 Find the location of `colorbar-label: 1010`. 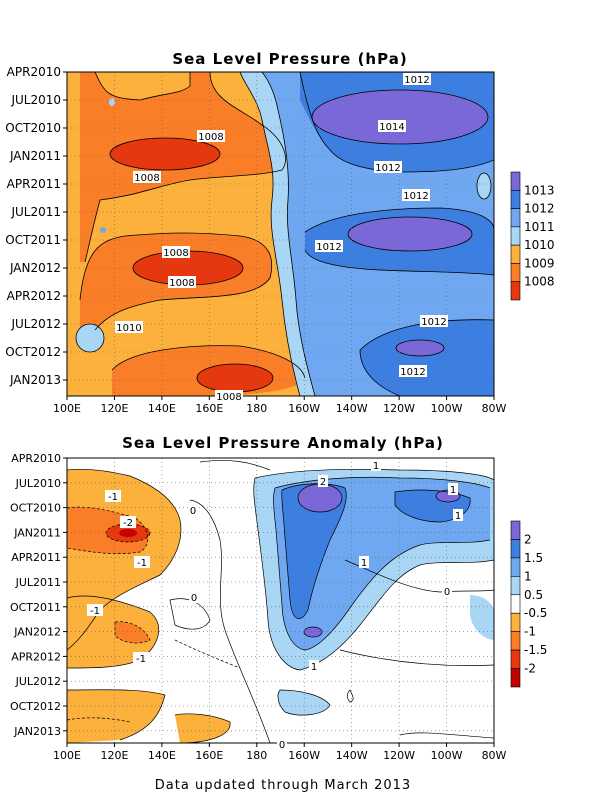

colorbar-label: 1010 is located at coordinates (539, 245).